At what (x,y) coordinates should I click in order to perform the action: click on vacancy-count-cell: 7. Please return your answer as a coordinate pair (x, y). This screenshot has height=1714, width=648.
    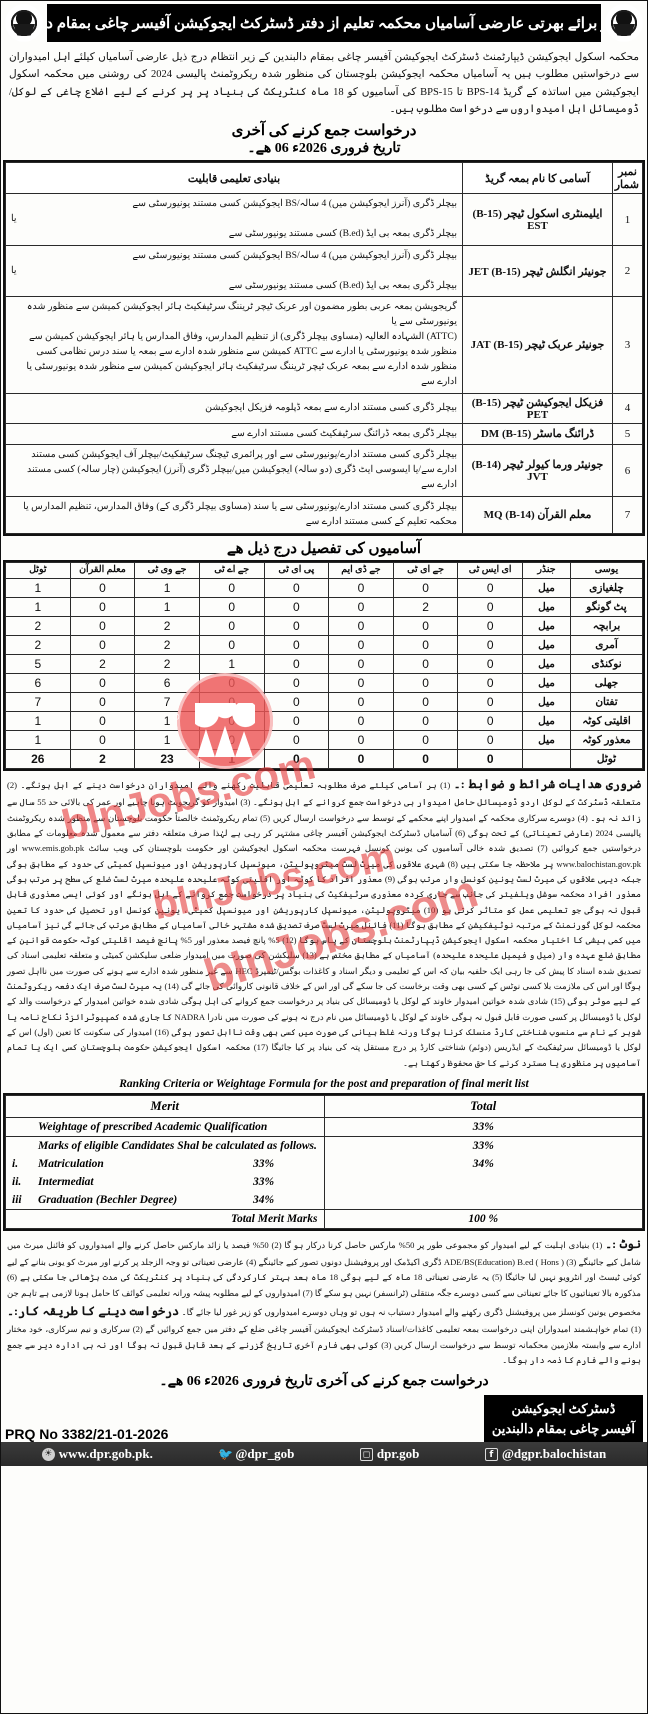
    Looking at the image, I should click on (38, 702).